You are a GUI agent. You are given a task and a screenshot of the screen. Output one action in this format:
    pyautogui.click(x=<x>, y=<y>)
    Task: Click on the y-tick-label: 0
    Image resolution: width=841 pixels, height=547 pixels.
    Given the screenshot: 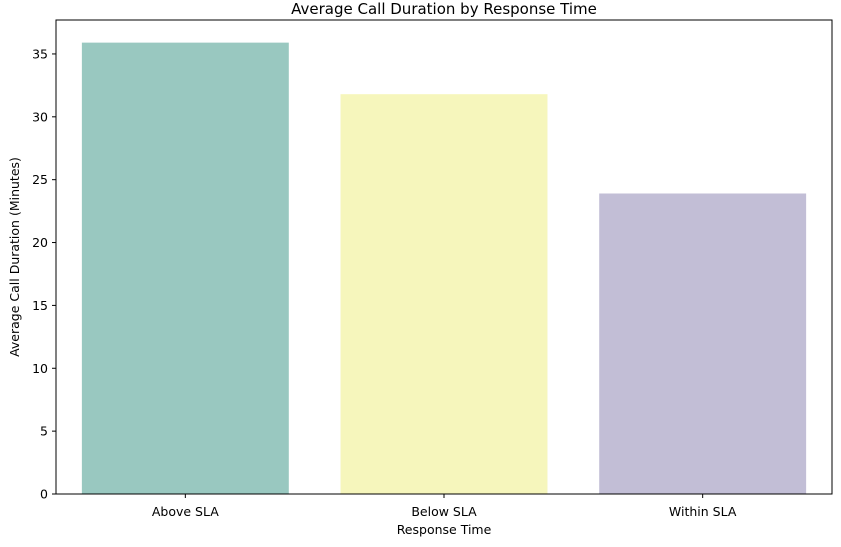 What is the action you would take?
    pyautogui.click(x=44, y=494)
    